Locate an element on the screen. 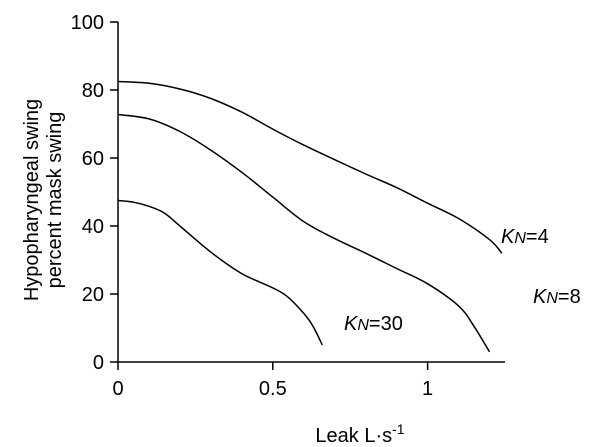 This screenshot has height=447, width=615. series-labels: KN=4 KN=8 KN=30 is located at coordinates (462, 280).